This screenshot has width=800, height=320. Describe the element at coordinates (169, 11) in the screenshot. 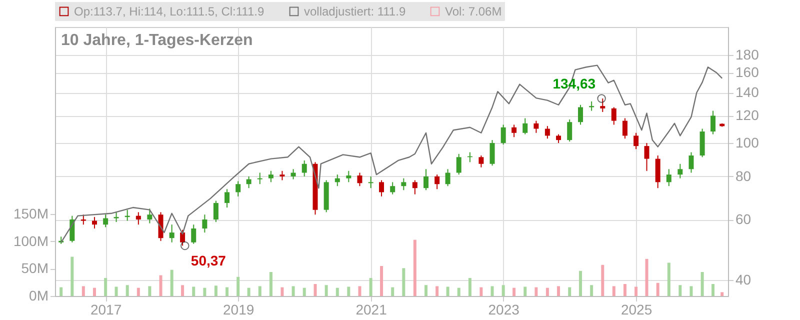

I see `legend-label: Op:113.7, Hi:114, Lo:111.5, Cl:111.9` at that location.